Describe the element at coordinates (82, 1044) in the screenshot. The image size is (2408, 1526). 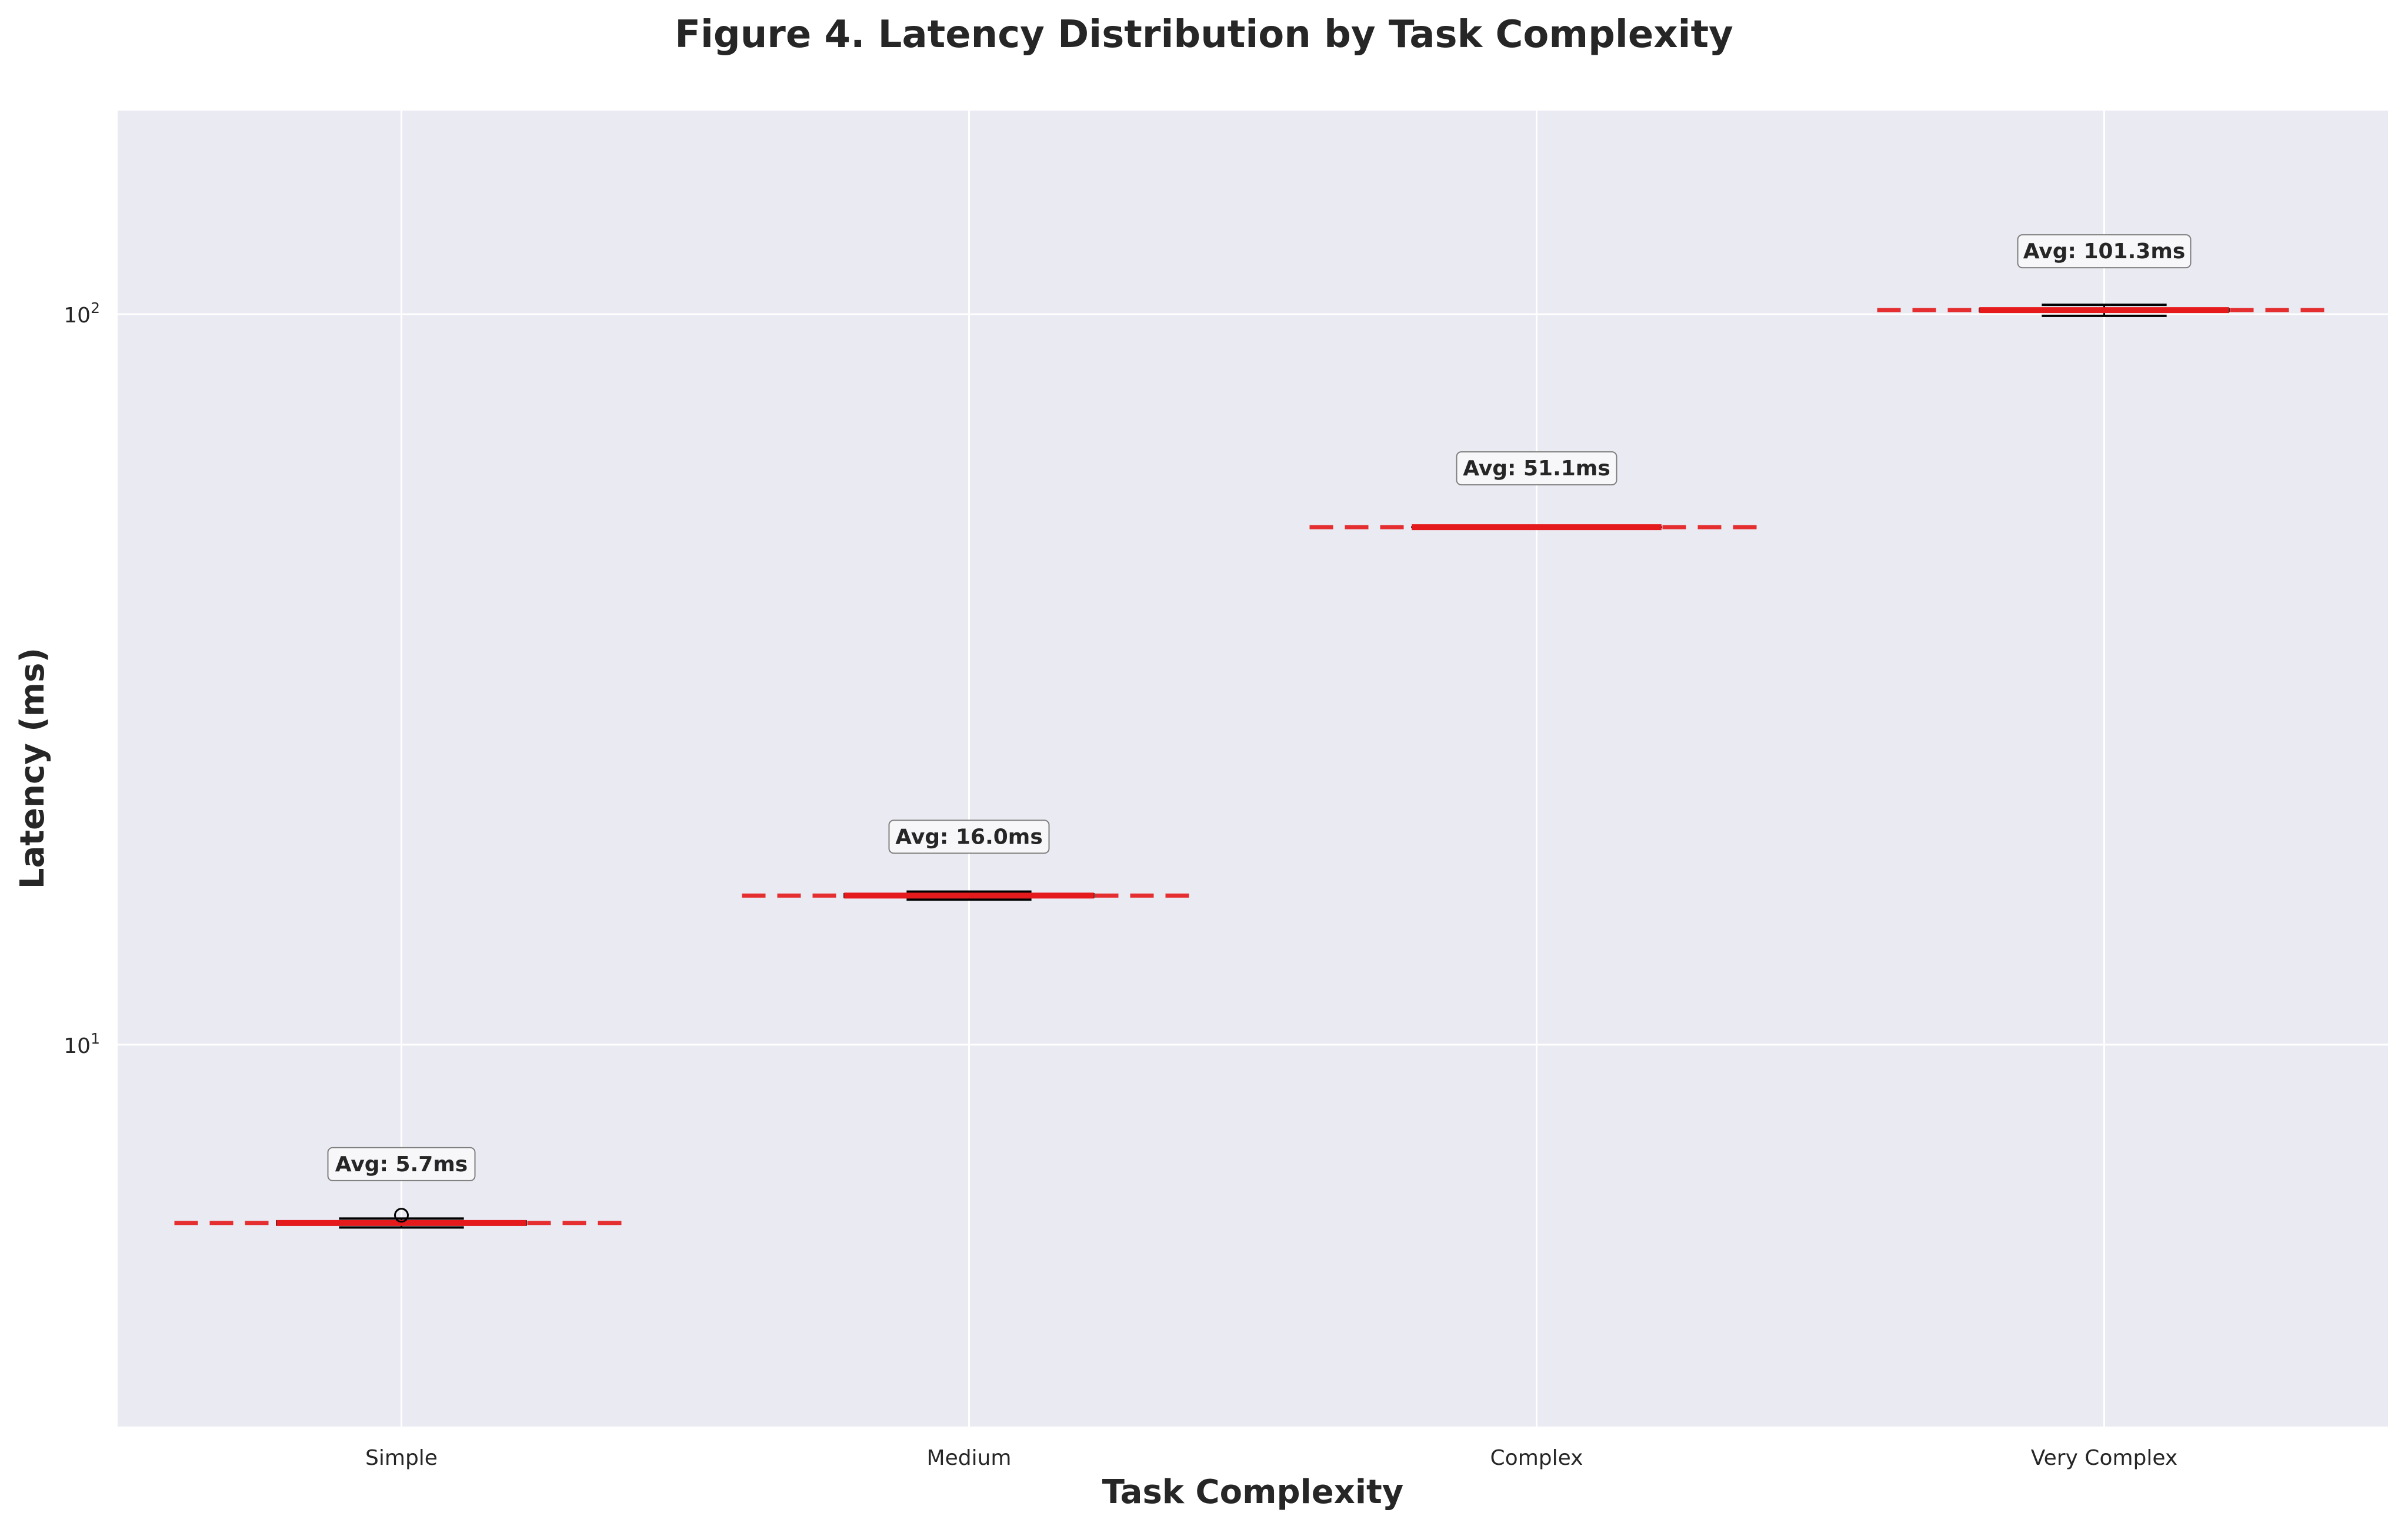
I see `y-tick-label: 10¹` at that location.